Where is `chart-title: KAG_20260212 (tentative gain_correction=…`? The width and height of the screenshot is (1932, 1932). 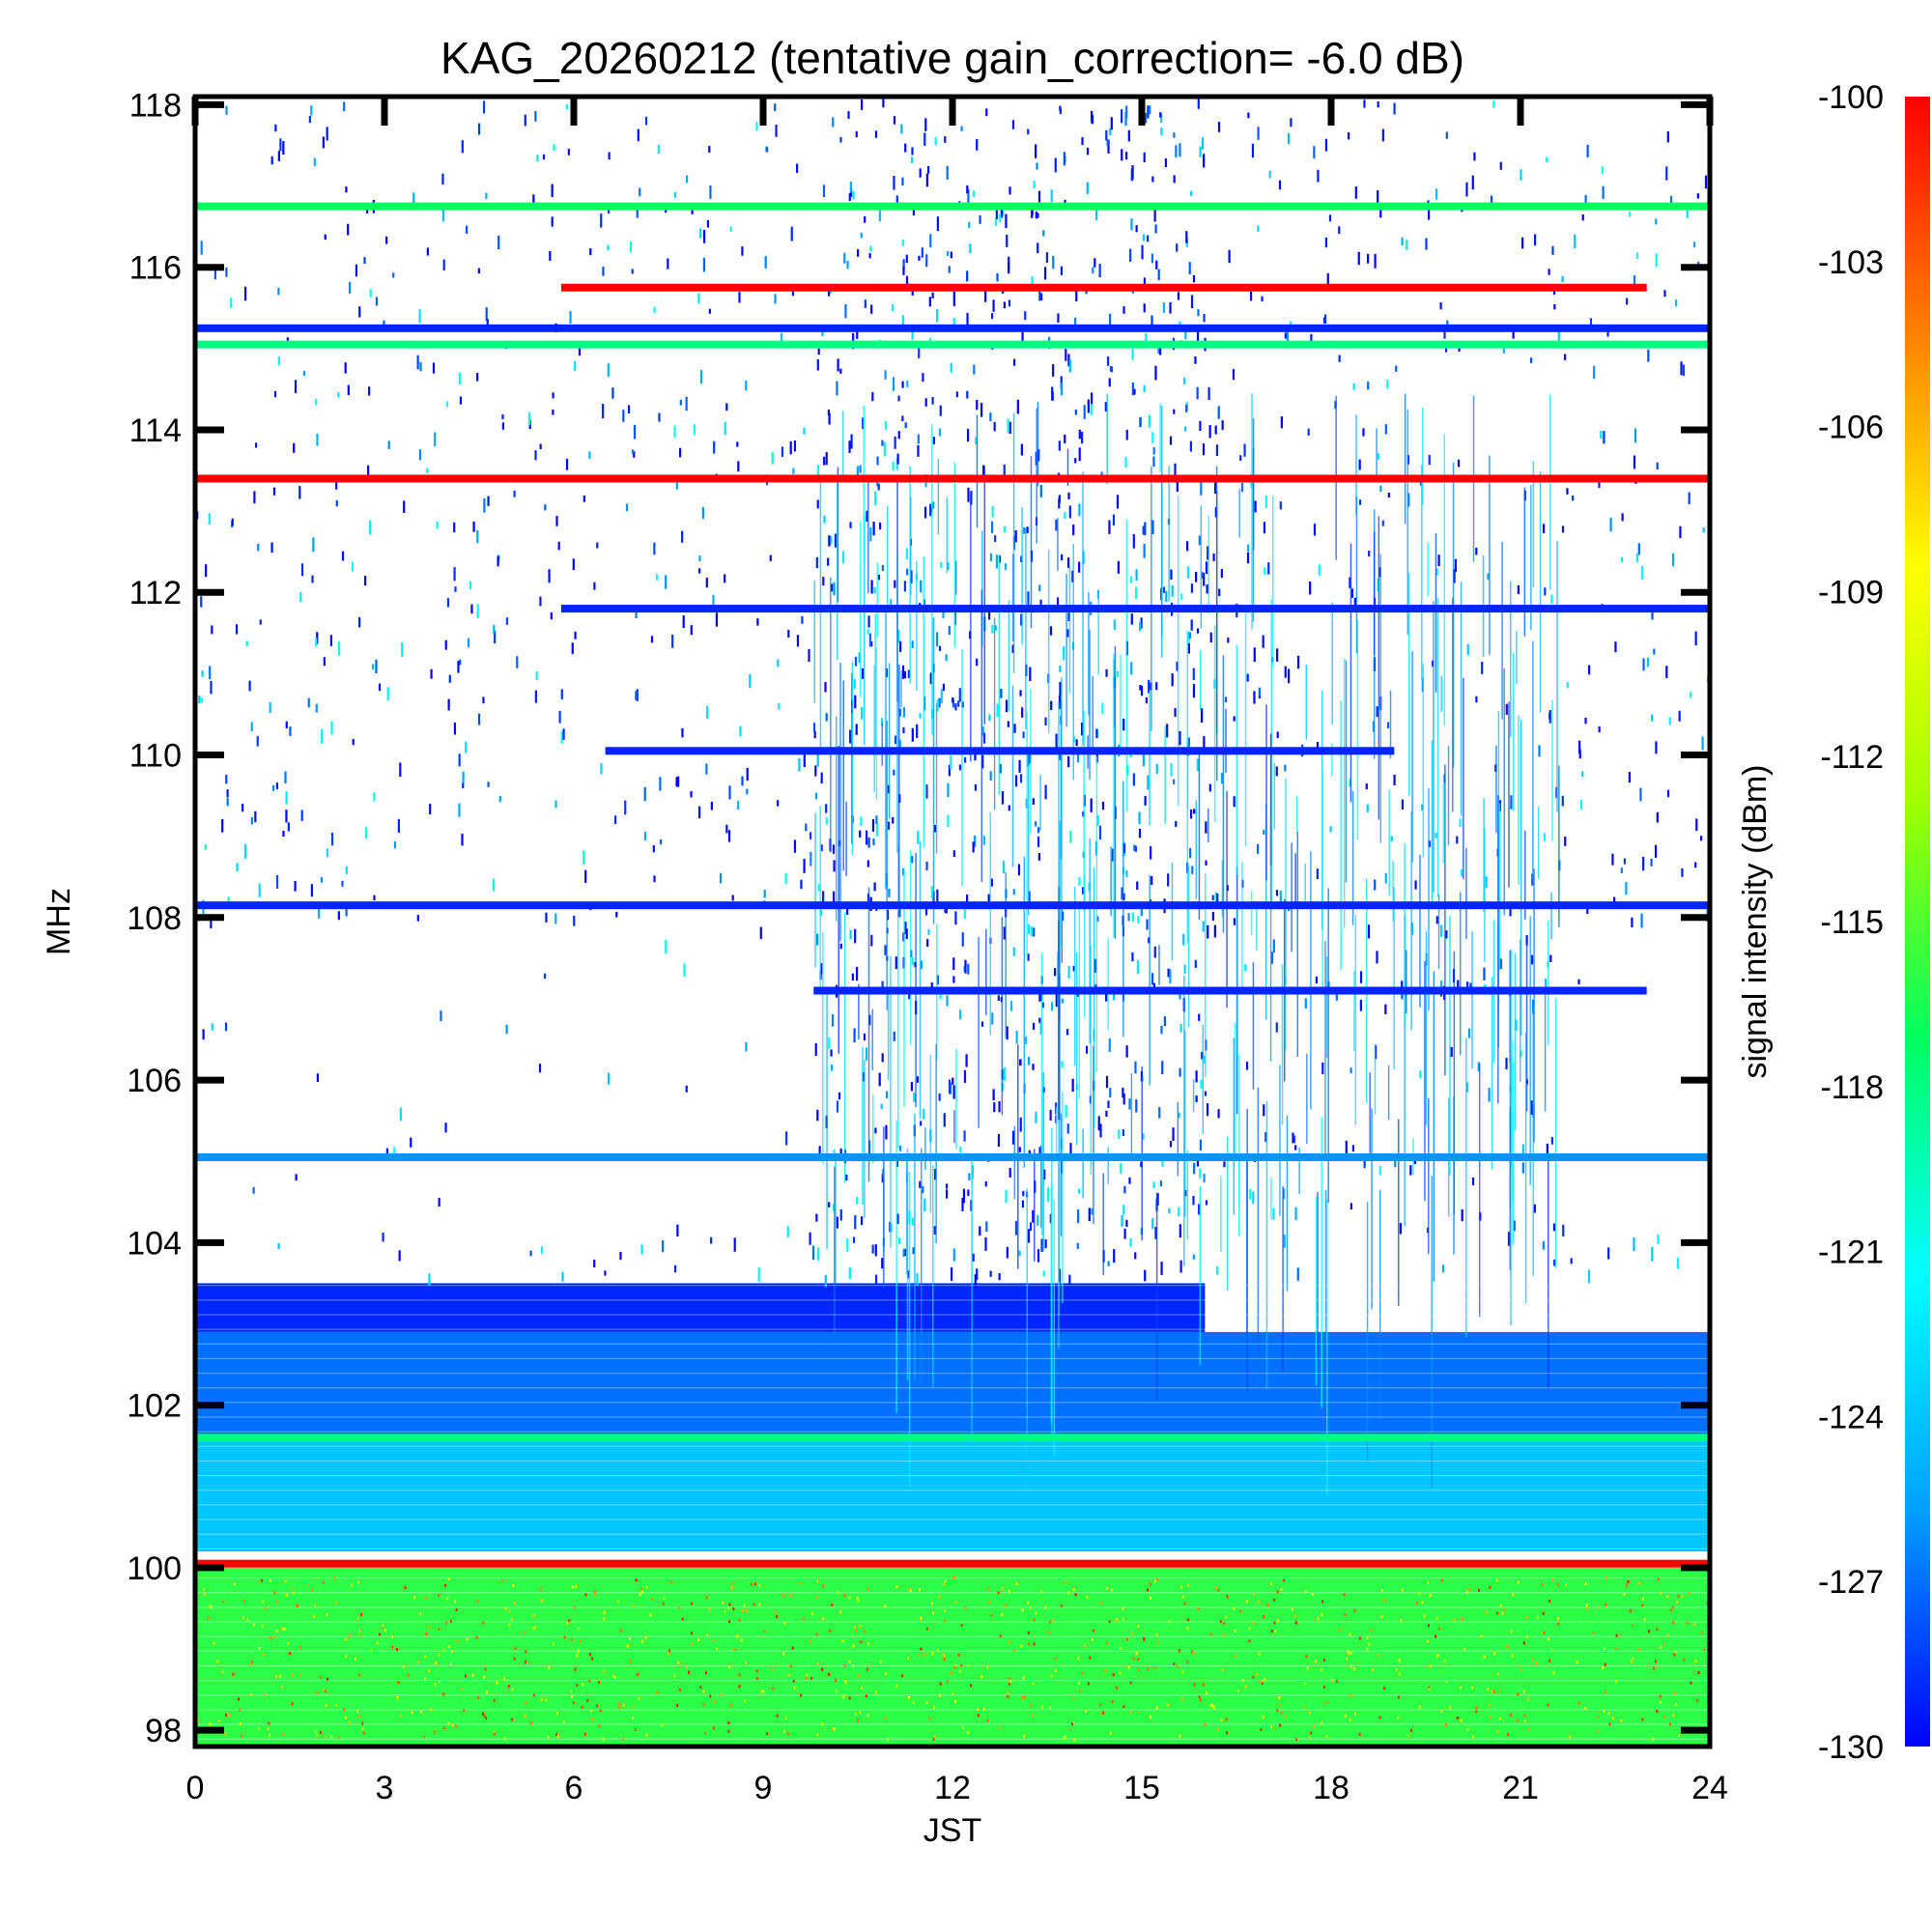
chart-title: KAG_20260212 (tentative gain_correction=… is located at coordinates (952, 58).